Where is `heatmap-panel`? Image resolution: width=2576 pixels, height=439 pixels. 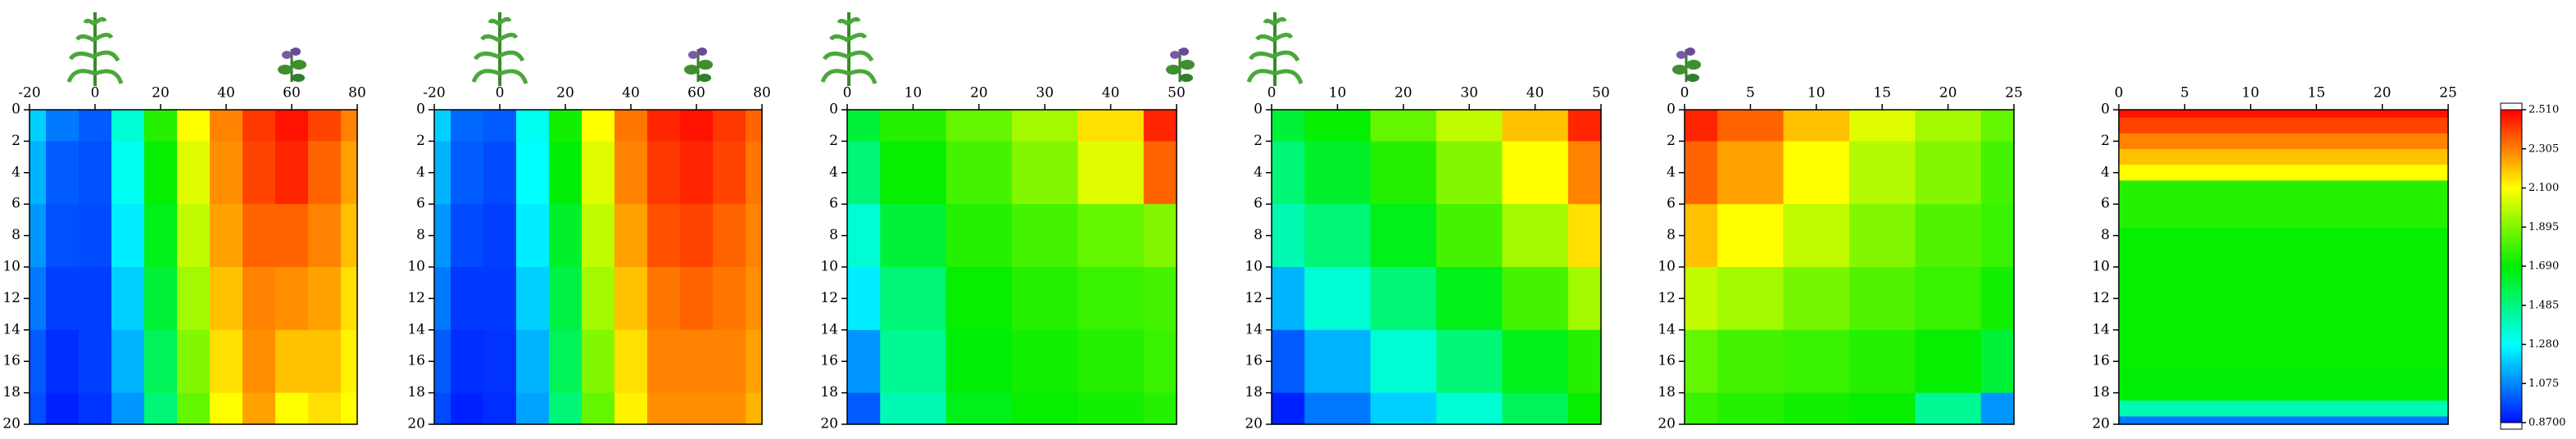 heatmap-panel is located at coordinates (1012, 267).